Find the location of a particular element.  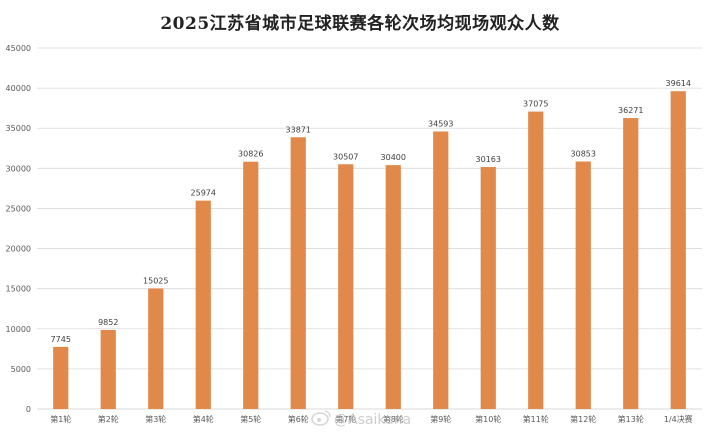

x-tick-label: 第13轮 is located at coordinates (631, 419).